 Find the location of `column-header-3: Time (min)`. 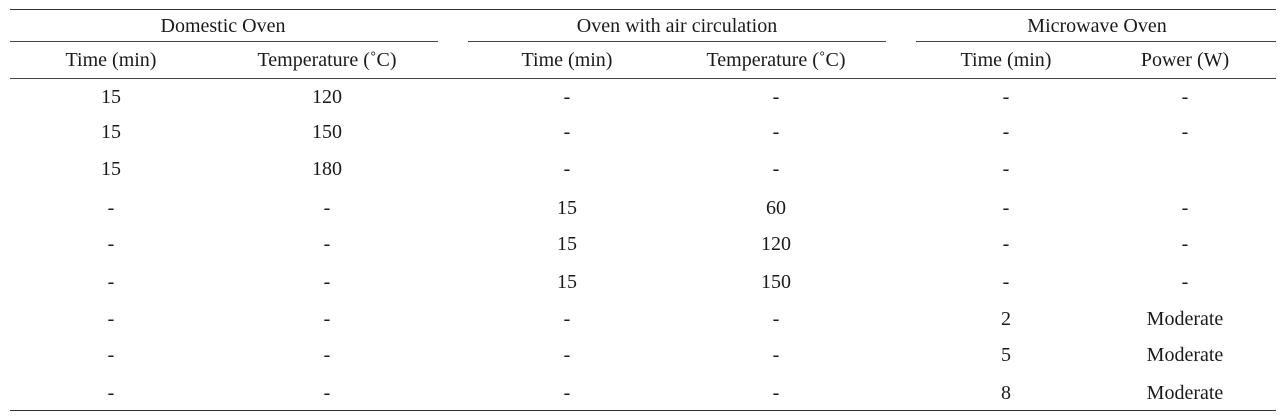

column-header-3: Time (min) is located at coordinates (567, 60).